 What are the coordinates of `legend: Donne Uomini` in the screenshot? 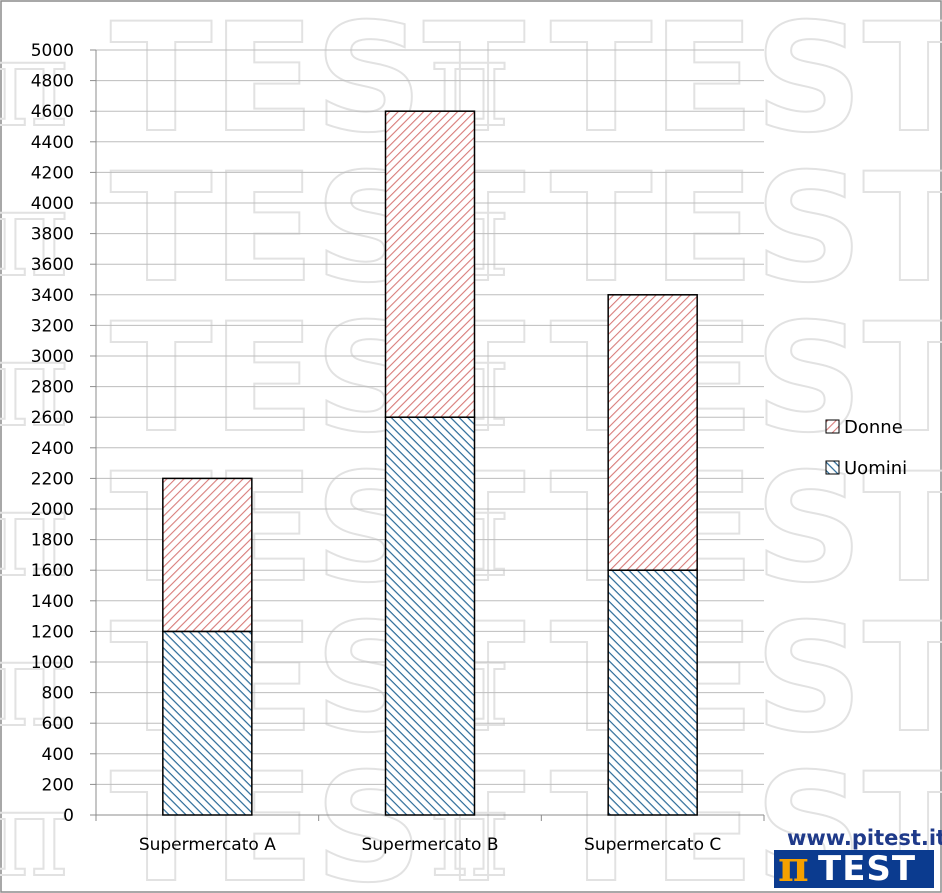 It's located at (866, 448).